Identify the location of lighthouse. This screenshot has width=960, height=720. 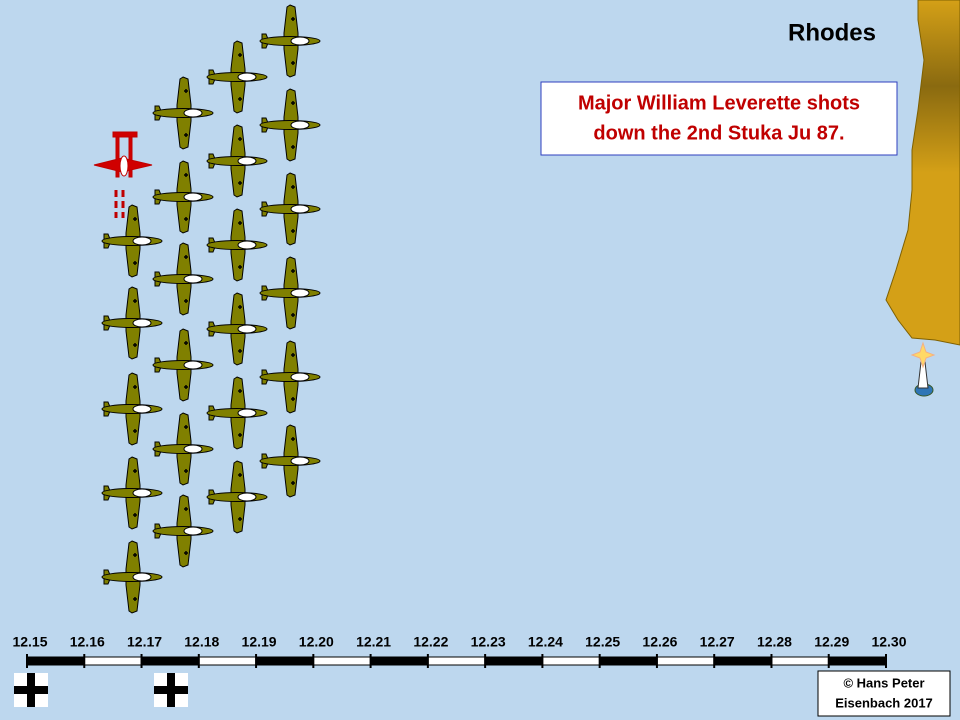
(923, 369).